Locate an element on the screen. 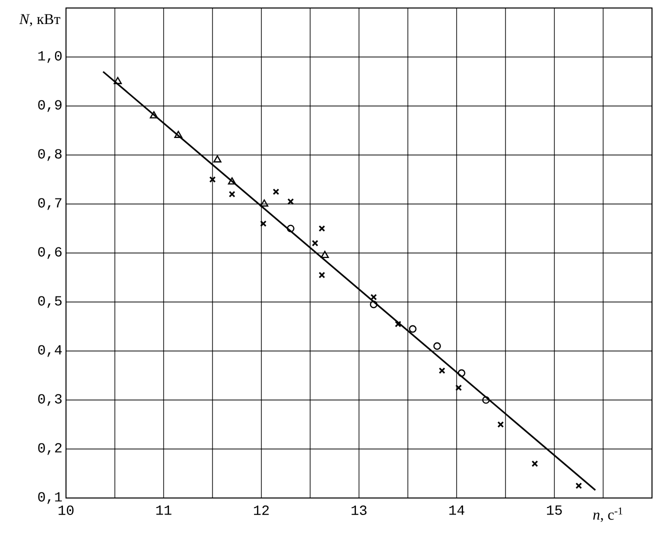 The image size is (654, 533). x-tick-label: 12 is located at coordinates (261, 510).